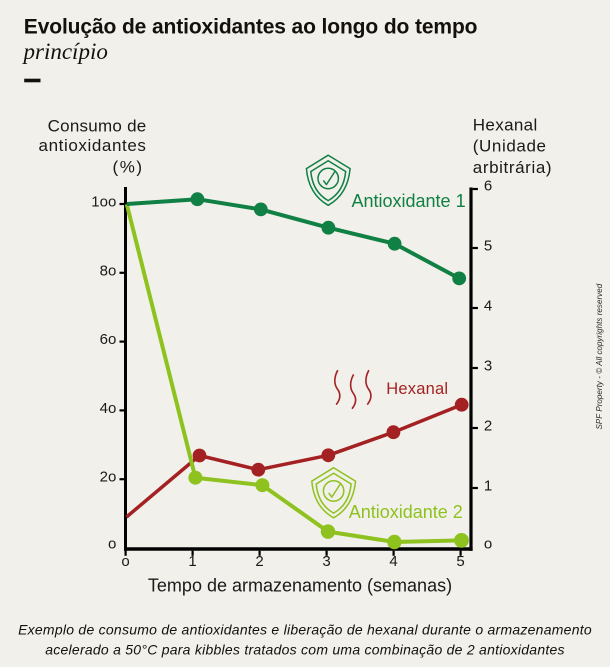 The image size is (610, 667). Describe the element at coordinates (512, 167) in the screenshot. I see `svg-text: arbitrária)` at that location.